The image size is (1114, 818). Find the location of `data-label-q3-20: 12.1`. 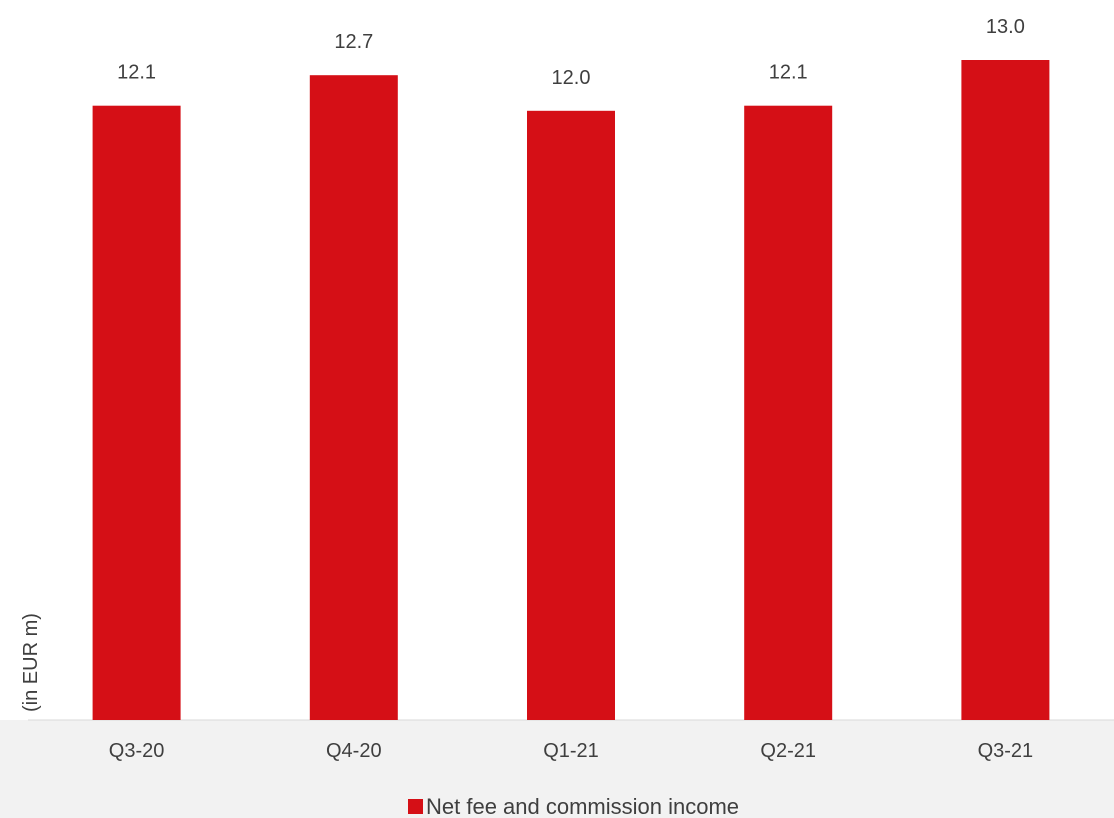

data-label-q3-20: 12.1 is located at coordinates (136, 73).